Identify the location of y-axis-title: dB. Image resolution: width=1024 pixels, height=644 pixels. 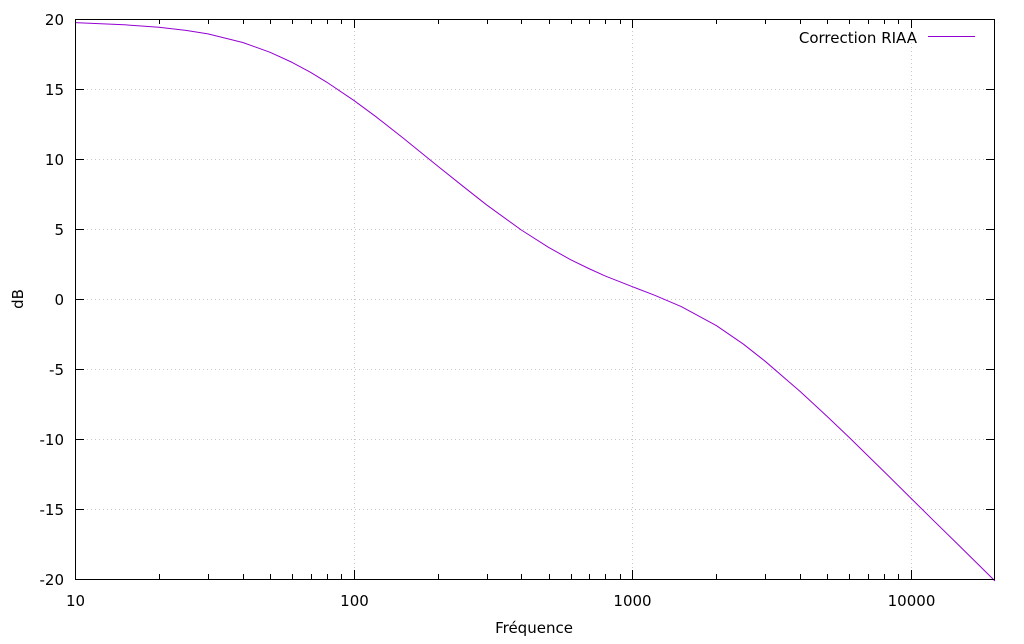
(18, 299).